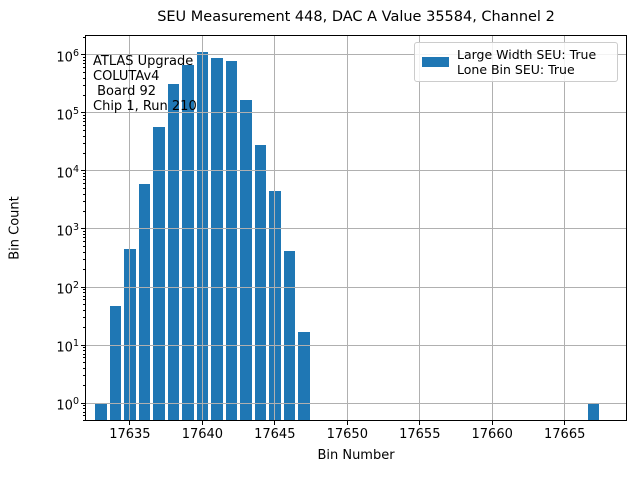 Image resolution: width=640 pixels, height=480 pixels. I want to click on y-tick-label: 10⁴, so click(67, 172).